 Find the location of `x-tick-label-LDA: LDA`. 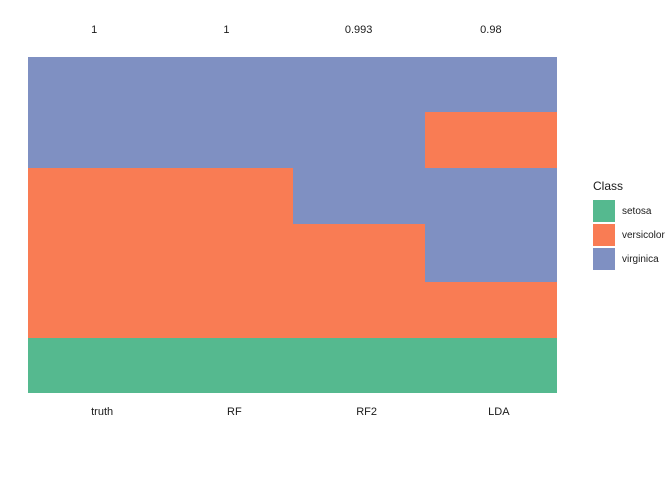

x-tick-label-LDA: LDA is located at coordinates (499, 412).